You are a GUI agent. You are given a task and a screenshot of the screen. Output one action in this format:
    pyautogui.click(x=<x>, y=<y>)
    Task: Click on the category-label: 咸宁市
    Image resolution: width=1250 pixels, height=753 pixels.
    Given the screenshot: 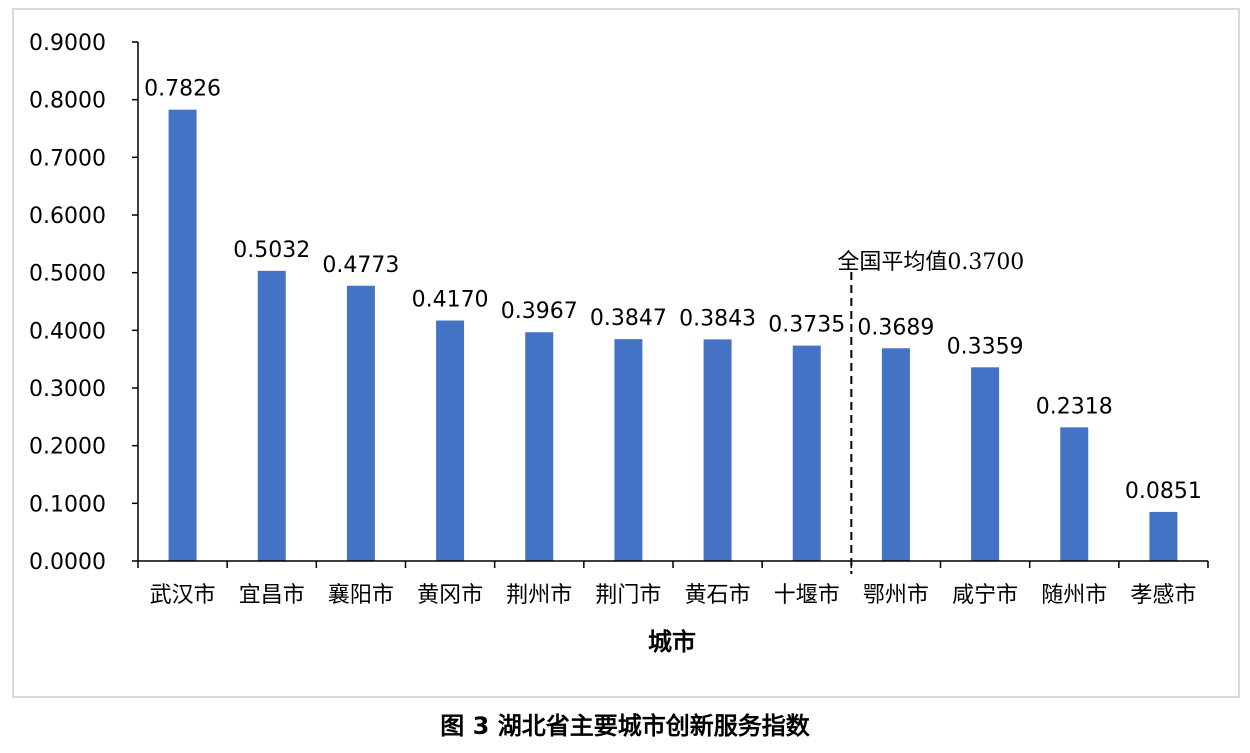 What is the action you would take?
    pyautogui.click(x=985, y=595)
    